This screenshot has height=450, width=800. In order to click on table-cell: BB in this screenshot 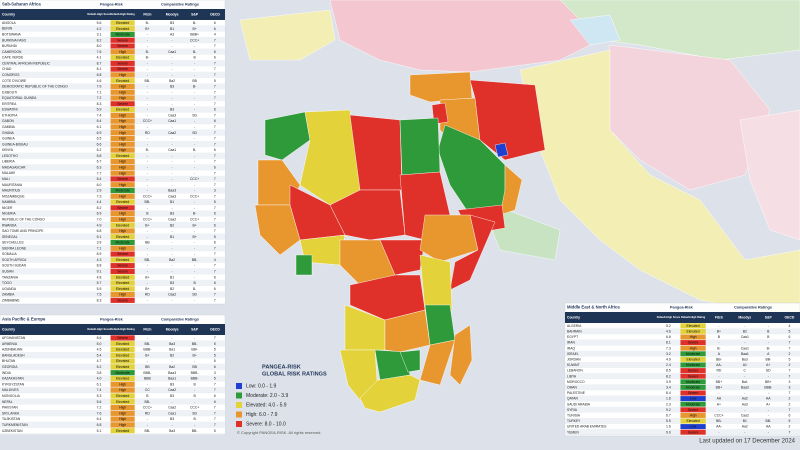, I will do `click(147, 243)`.